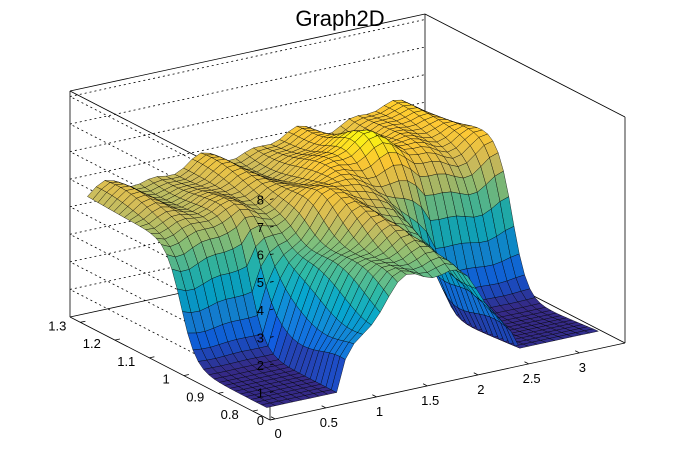 This screenshot has height=472, width=696. Describe the element at coordinates (582, 367) in the screenshot. I see `x-tick-label: 3` at that location.